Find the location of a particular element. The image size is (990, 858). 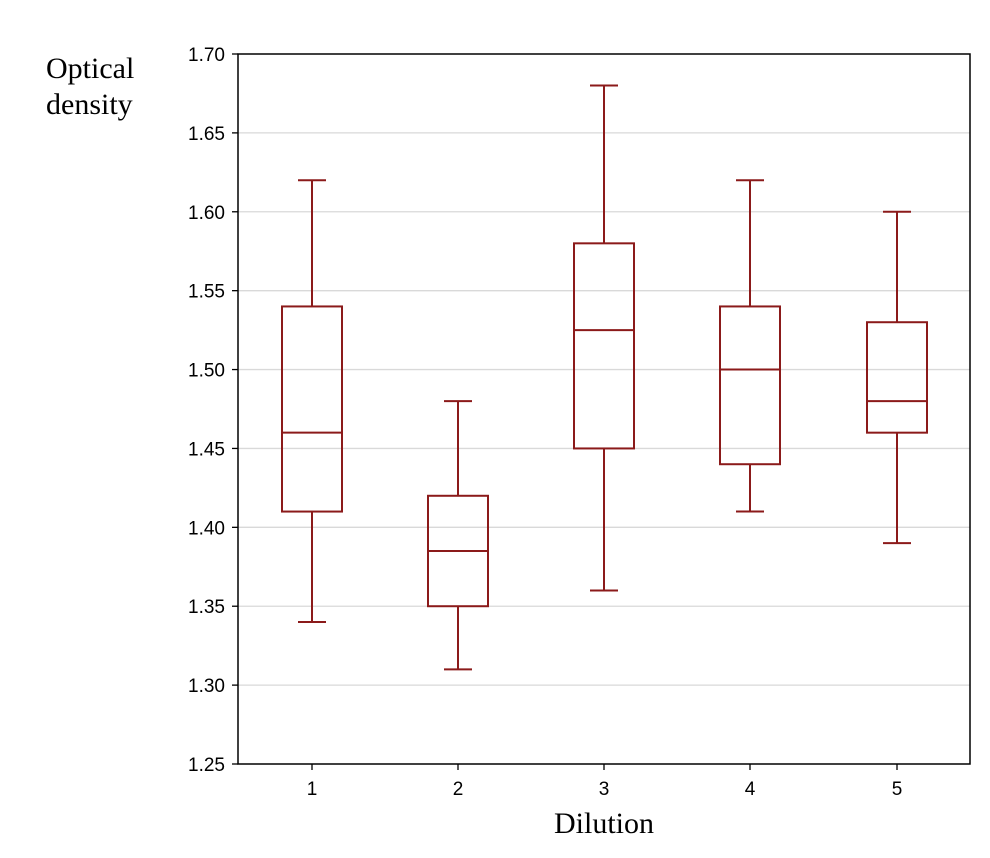

y-tick-label: 1.55 is located at coordinates (206, 292).